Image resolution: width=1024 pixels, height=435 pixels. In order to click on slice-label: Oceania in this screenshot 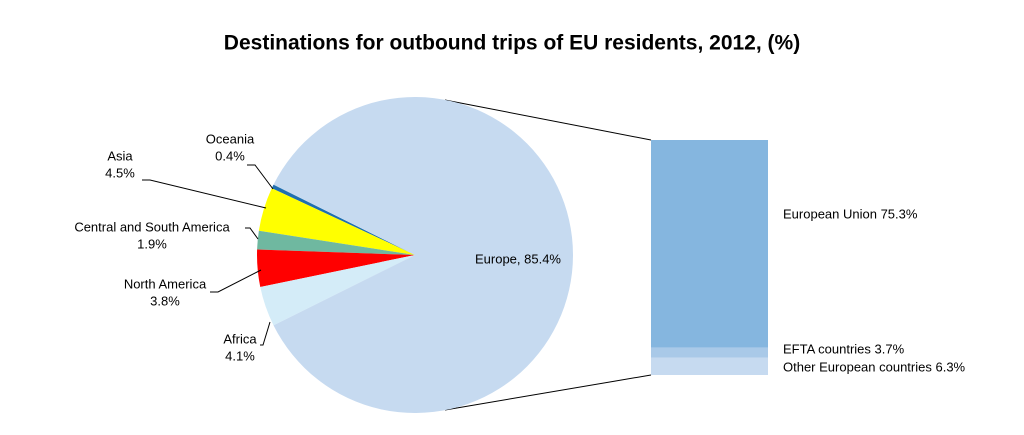, I will do `click(230, 138)`.